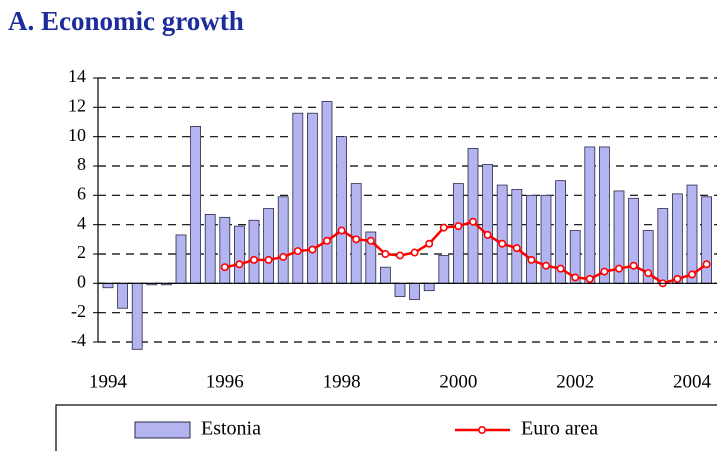 The height and width of the screenshot is (451, 717). Describe the element at coordinates (81, 252) in the screenshot. I see `y-tick-label: 2` at that location.